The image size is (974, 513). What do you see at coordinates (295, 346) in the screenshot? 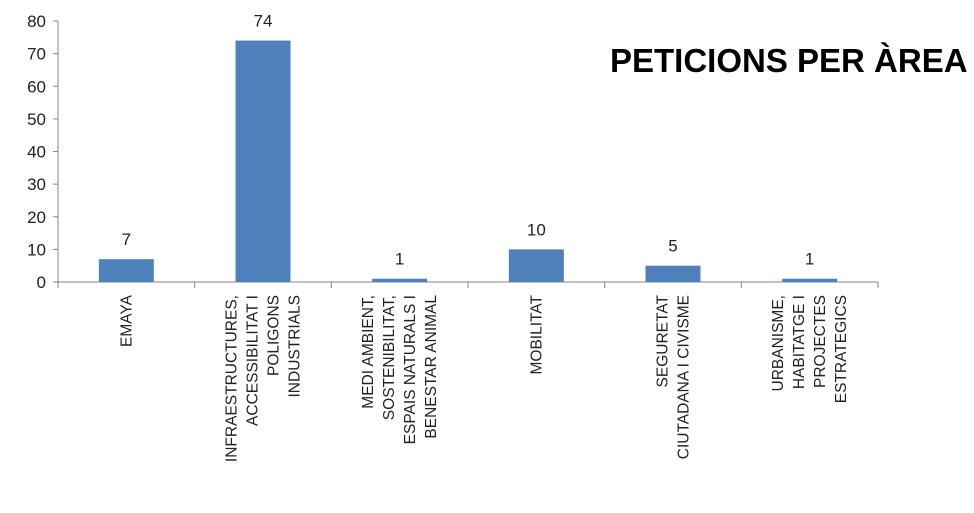
I see `category-label-line: INDUSTRIALS` at bounding box center [295, 346].